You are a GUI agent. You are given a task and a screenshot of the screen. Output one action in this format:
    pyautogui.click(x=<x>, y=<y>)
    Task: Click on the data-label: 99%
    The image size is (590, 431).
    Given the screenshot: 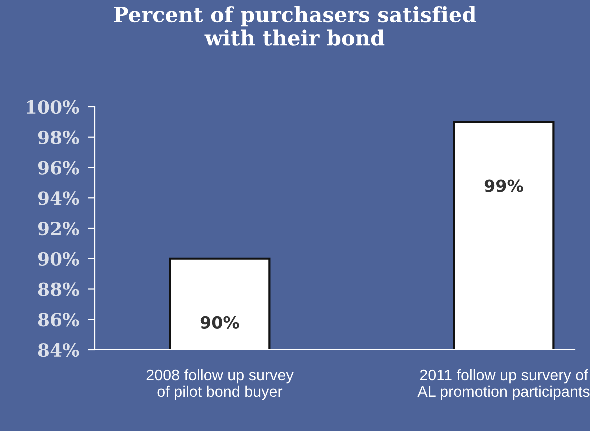 What is the action you would take?
    pyautogui.click(x=504, y=186)
    